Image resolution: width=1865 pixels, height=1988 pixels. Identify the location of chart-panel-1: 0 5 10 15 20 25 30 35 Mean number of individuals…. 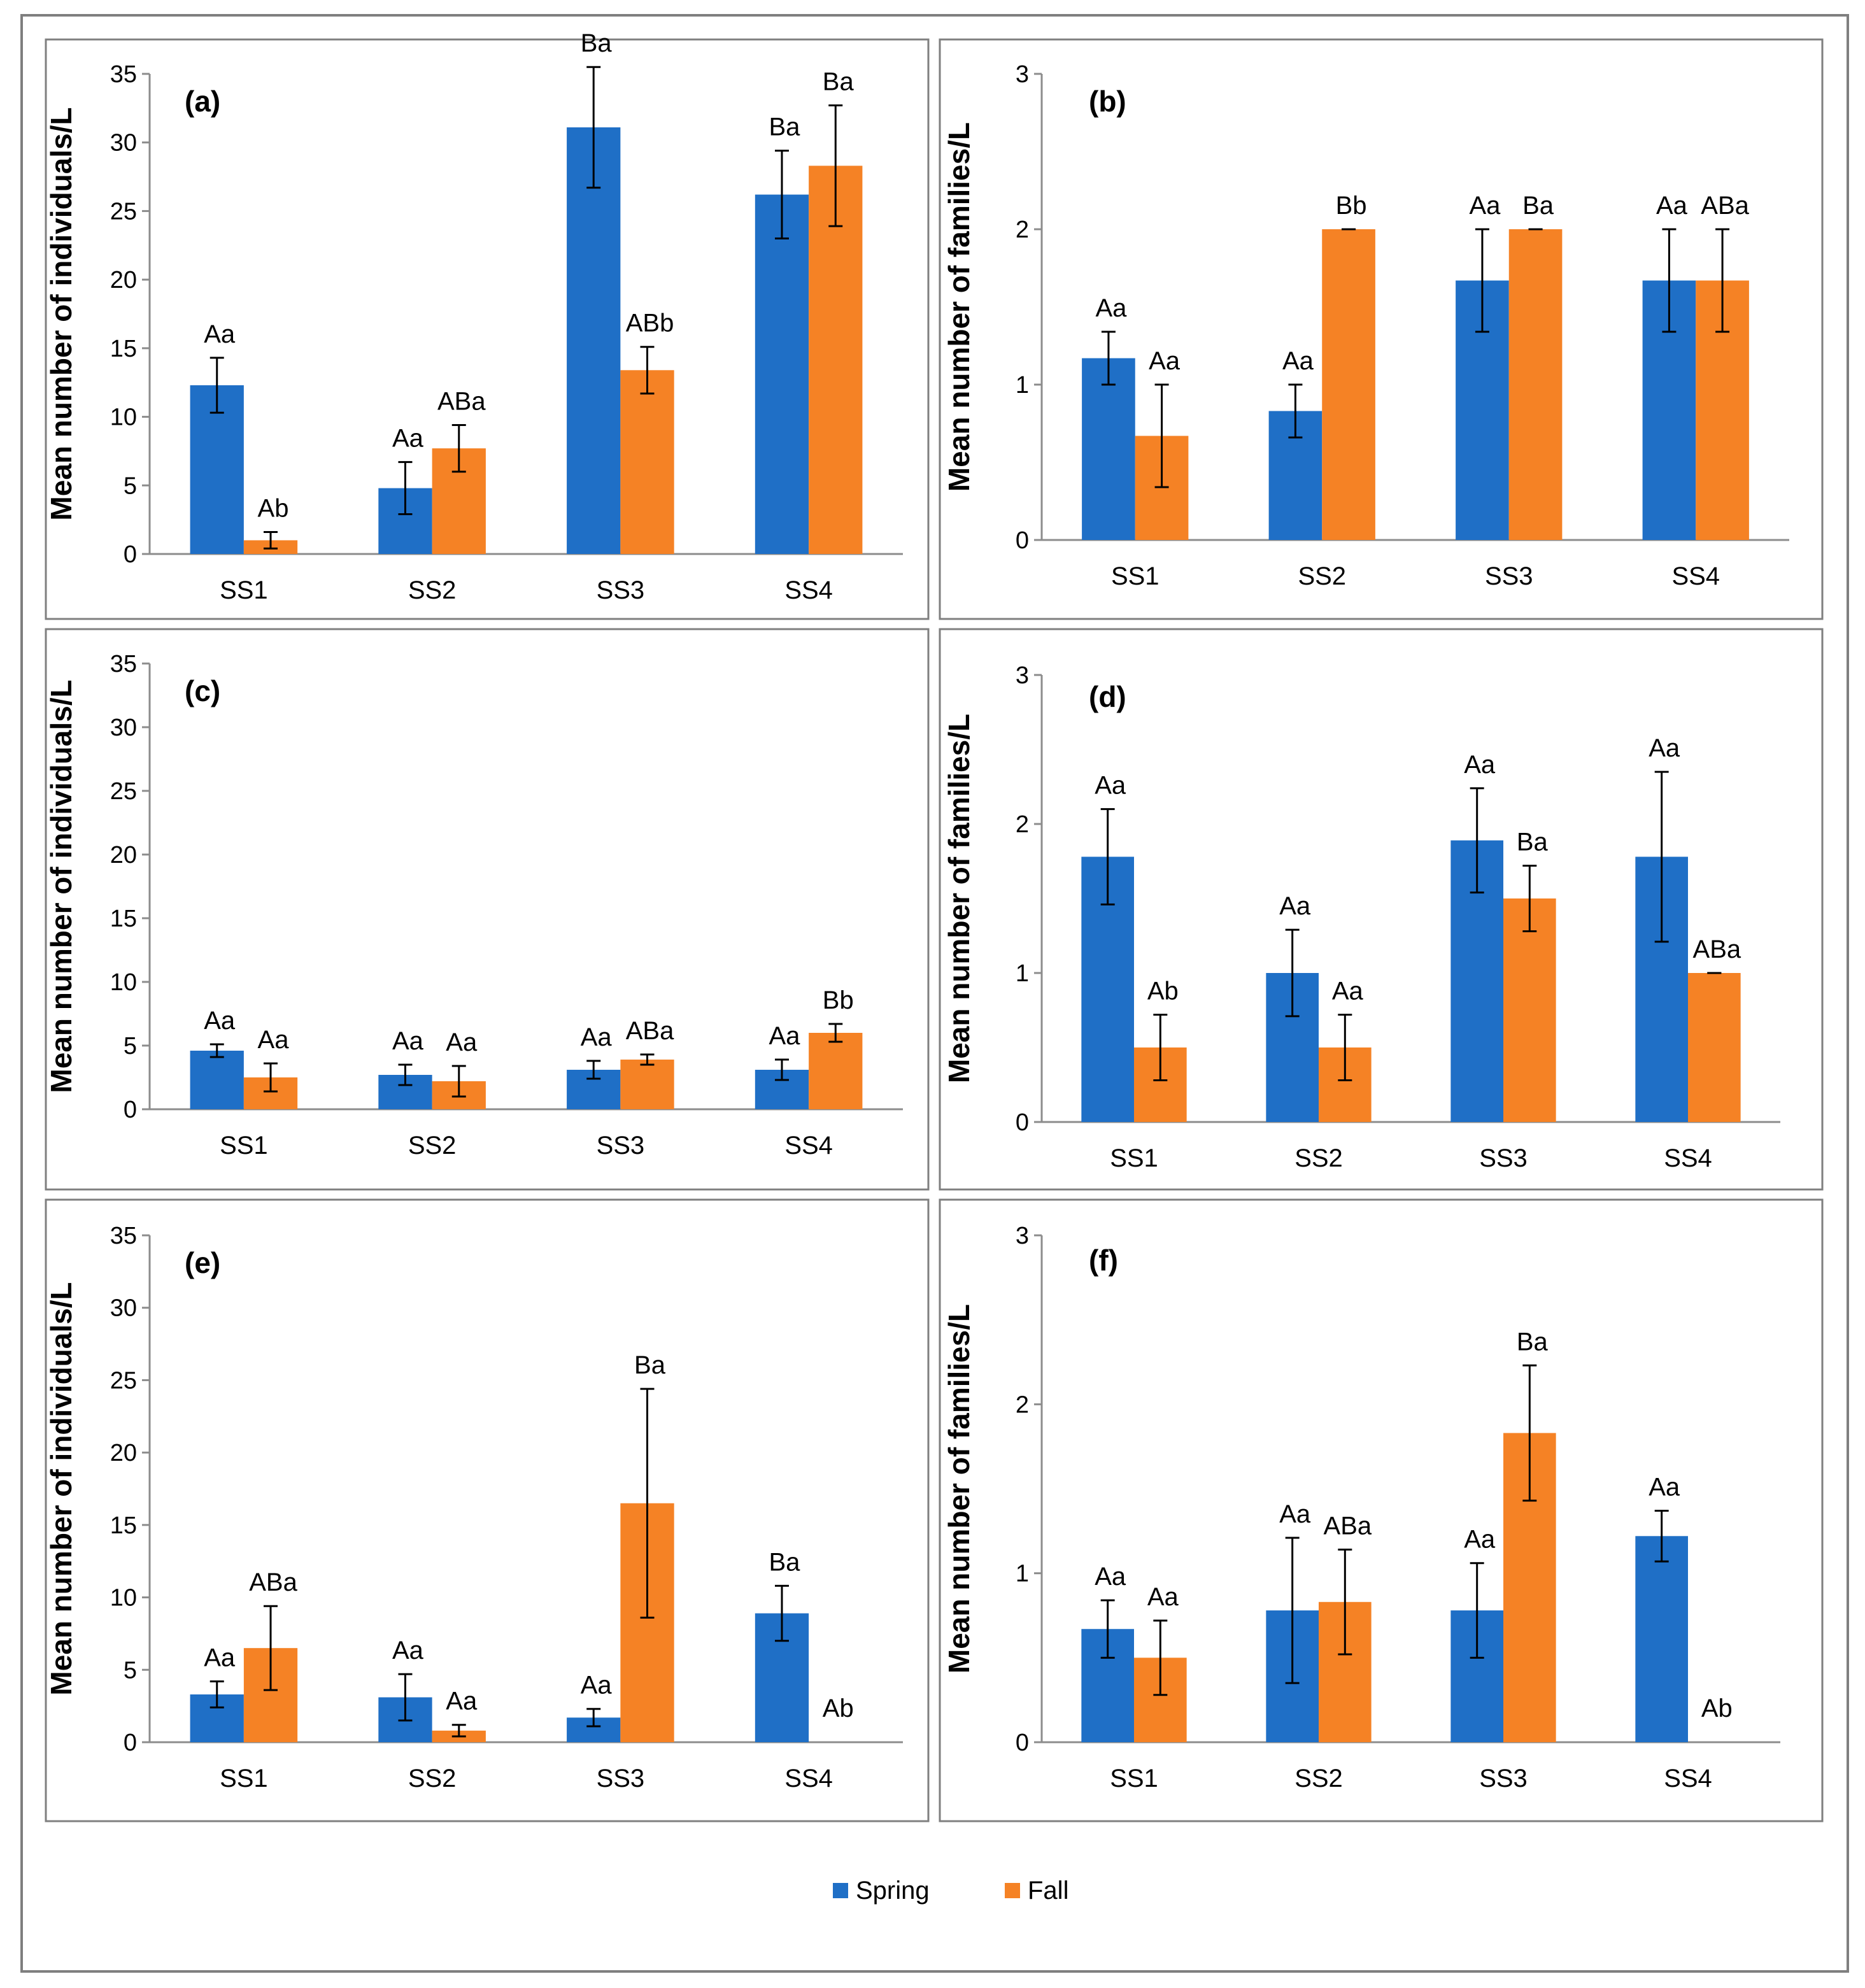
(487, 324).